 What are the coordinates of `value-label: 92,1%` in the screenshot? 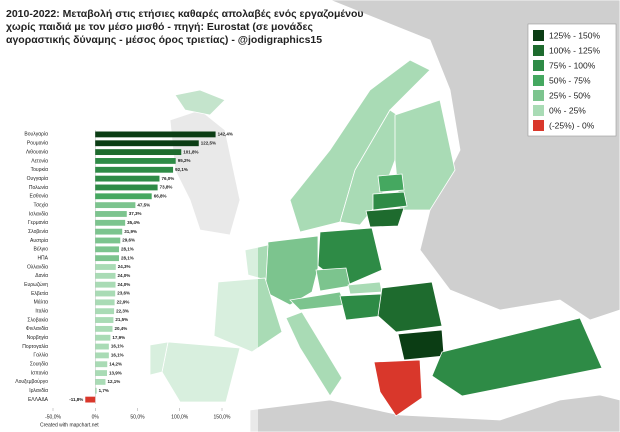 It's located at (181, 169).